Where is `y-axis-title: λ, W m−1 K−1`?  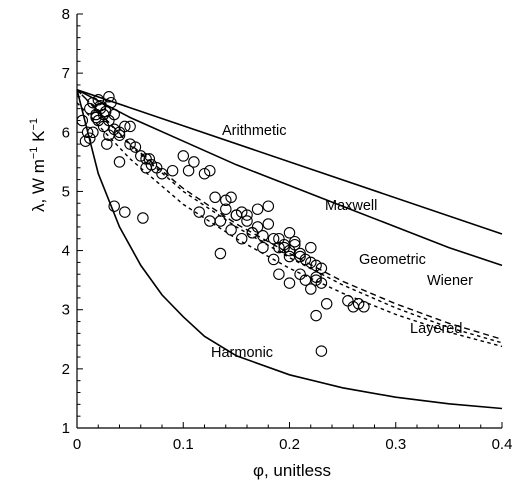
y-axis-title: λ, W m−1 K−1 is located at coordinates (38, 165).